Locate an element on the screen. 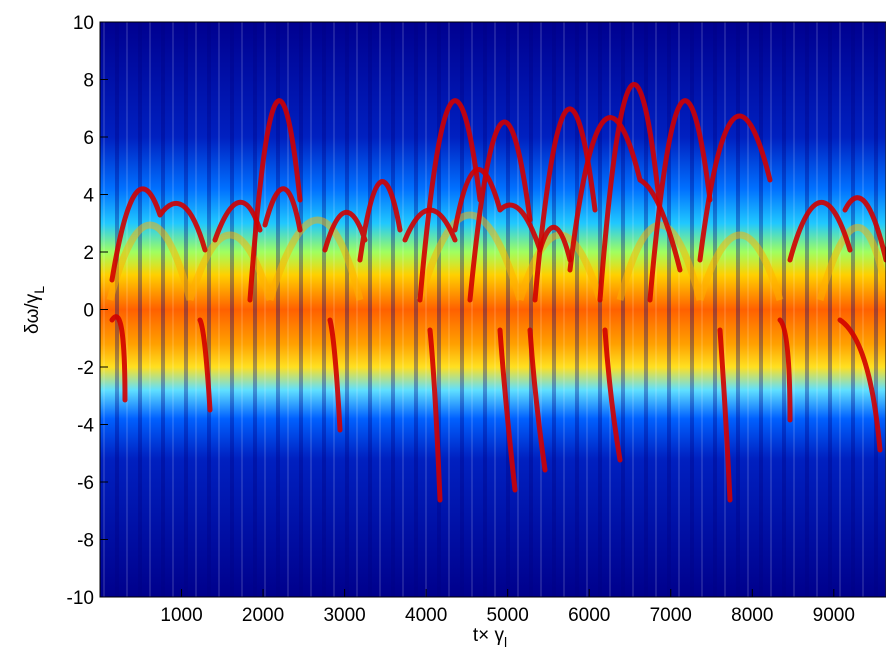  x-label-sub: l is located at coordinates (505, 642).